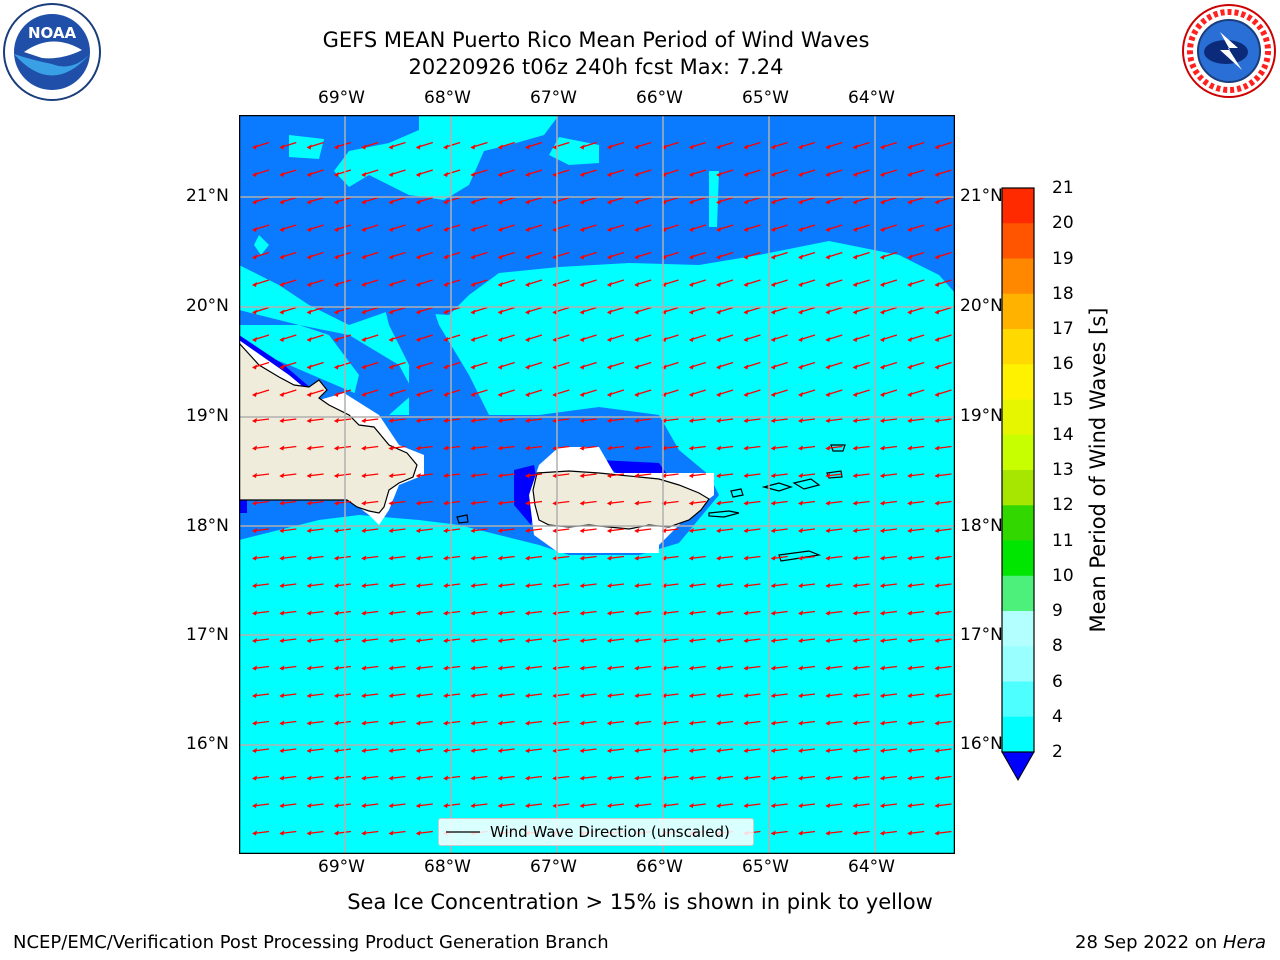 This screenshot has width=1280, height=960. Describe the element at coordinates (1244, 942) in the screenshot. I see `footer-machine: Hera` at that location.